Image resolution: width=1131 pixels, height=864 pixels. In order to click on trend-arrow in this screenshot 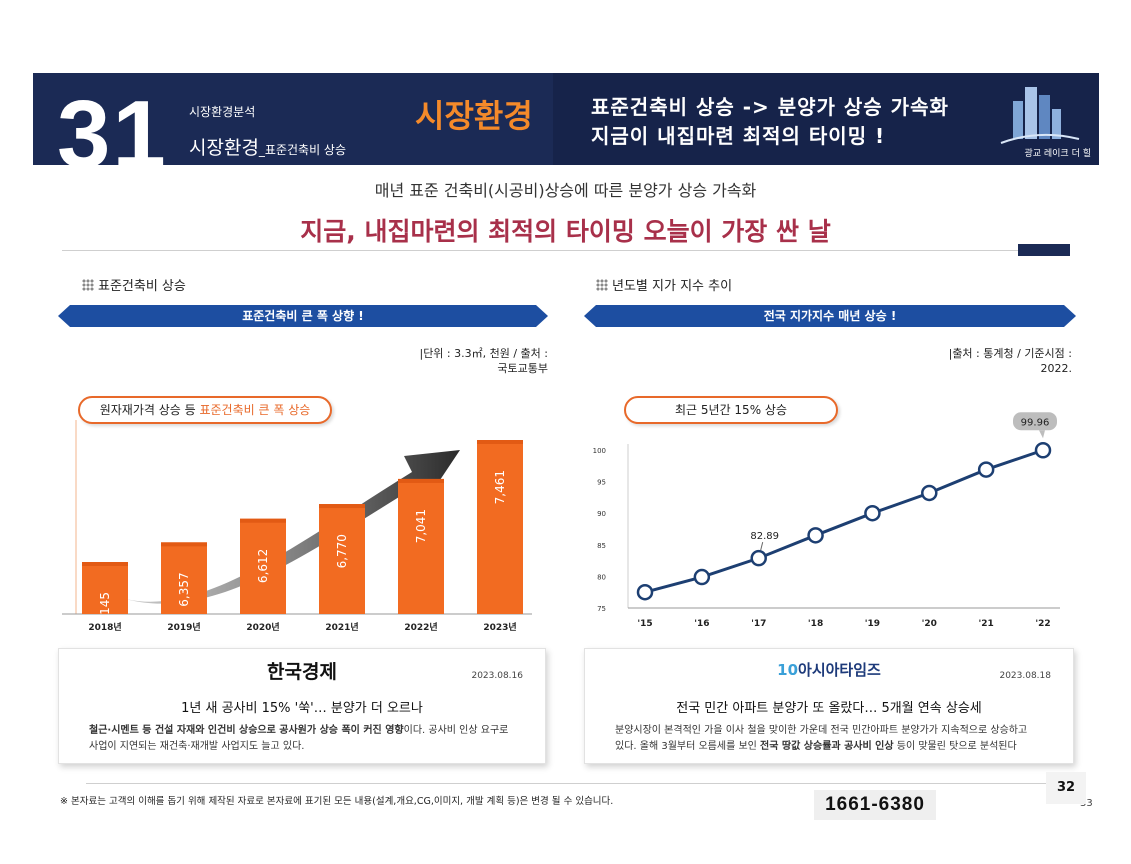, I will do `click(291, 527)`.